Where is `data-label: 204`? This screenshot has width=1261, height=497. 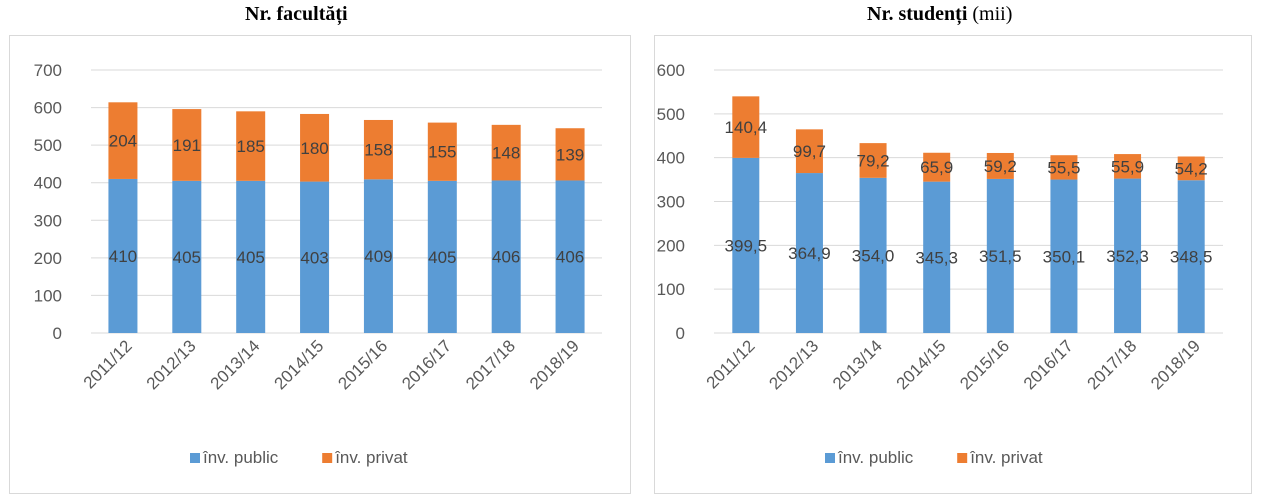 data-label: 204 is located at coordinates (123, 141).